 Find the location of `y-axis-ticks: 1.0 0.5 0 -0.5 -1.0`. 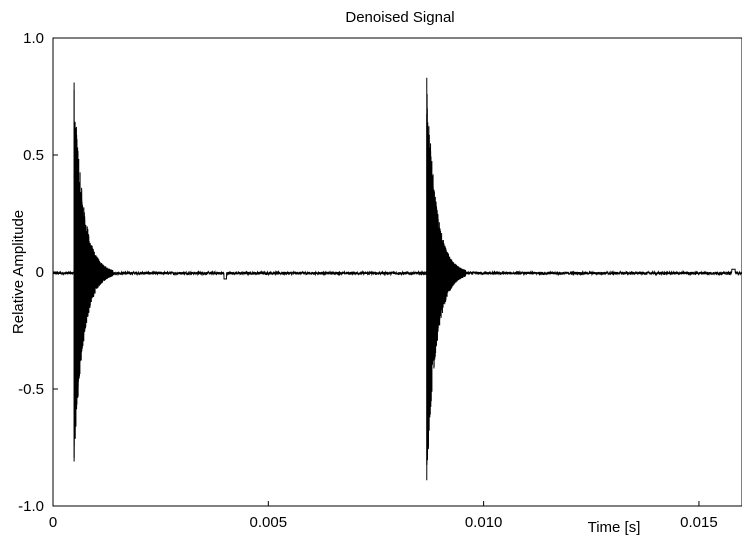

y-axis-ticks: 1.0 0.5 0 -0.5 -1.0 is located at coordinates (38, 272).